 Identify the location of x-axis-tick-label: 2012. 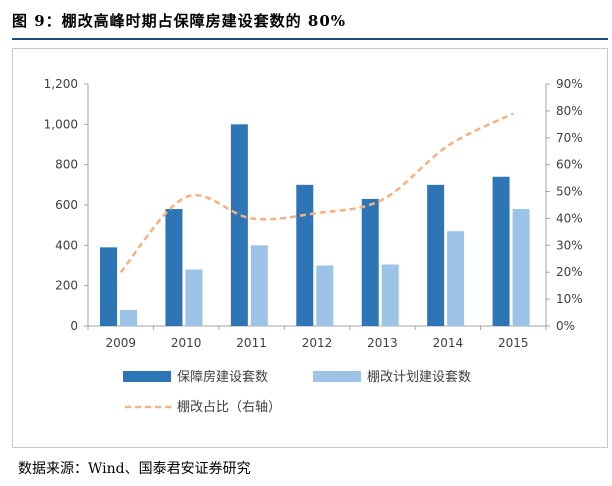
(317, 343).